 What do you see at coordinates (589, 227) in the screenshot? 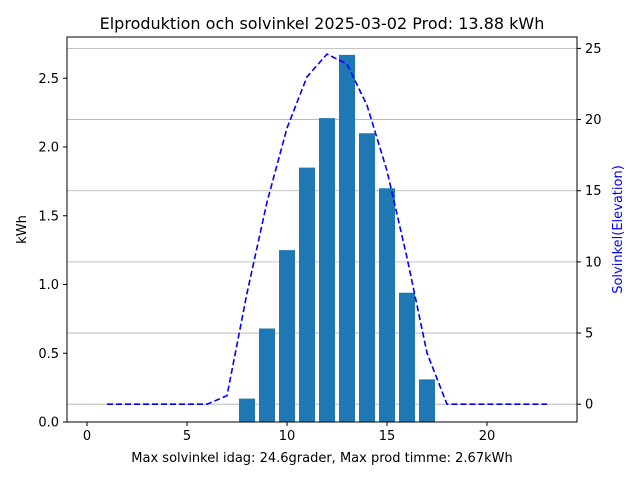
I see `right-y-axis: 0 5 10 15 20 25` at bounding box center [589, 227].